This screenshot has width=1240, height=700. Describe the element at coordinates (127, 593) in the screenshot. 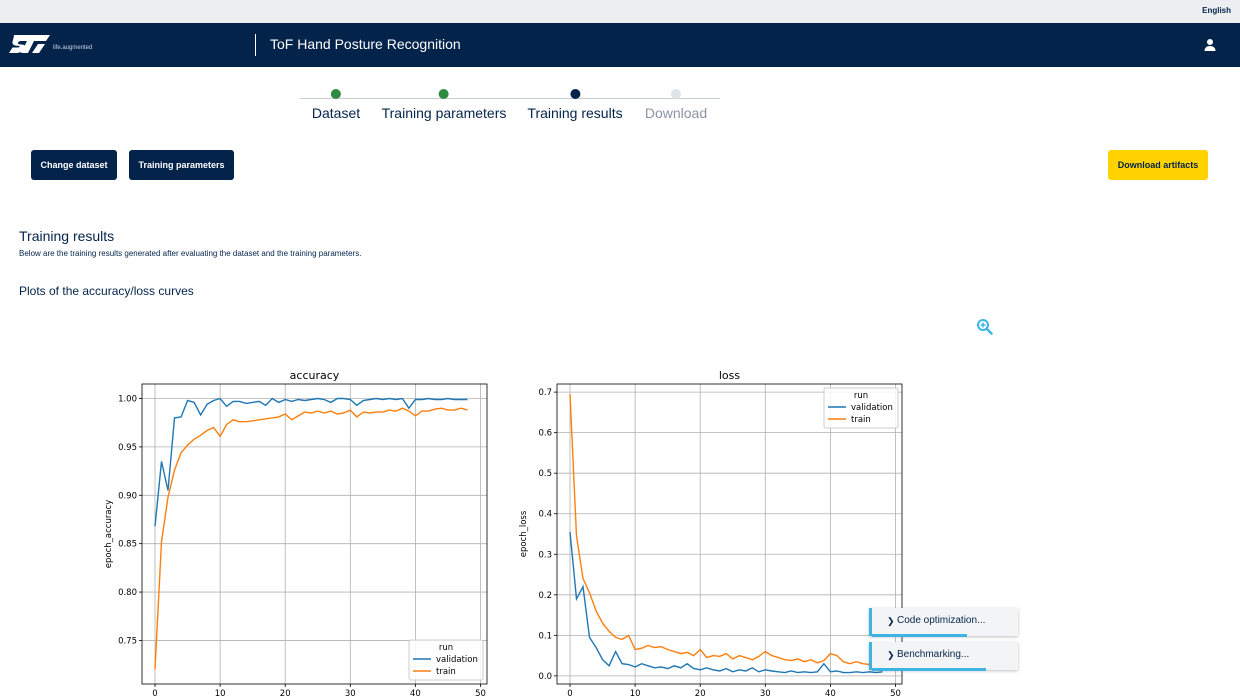

I see `y-tick-label: 0.80` at that location.